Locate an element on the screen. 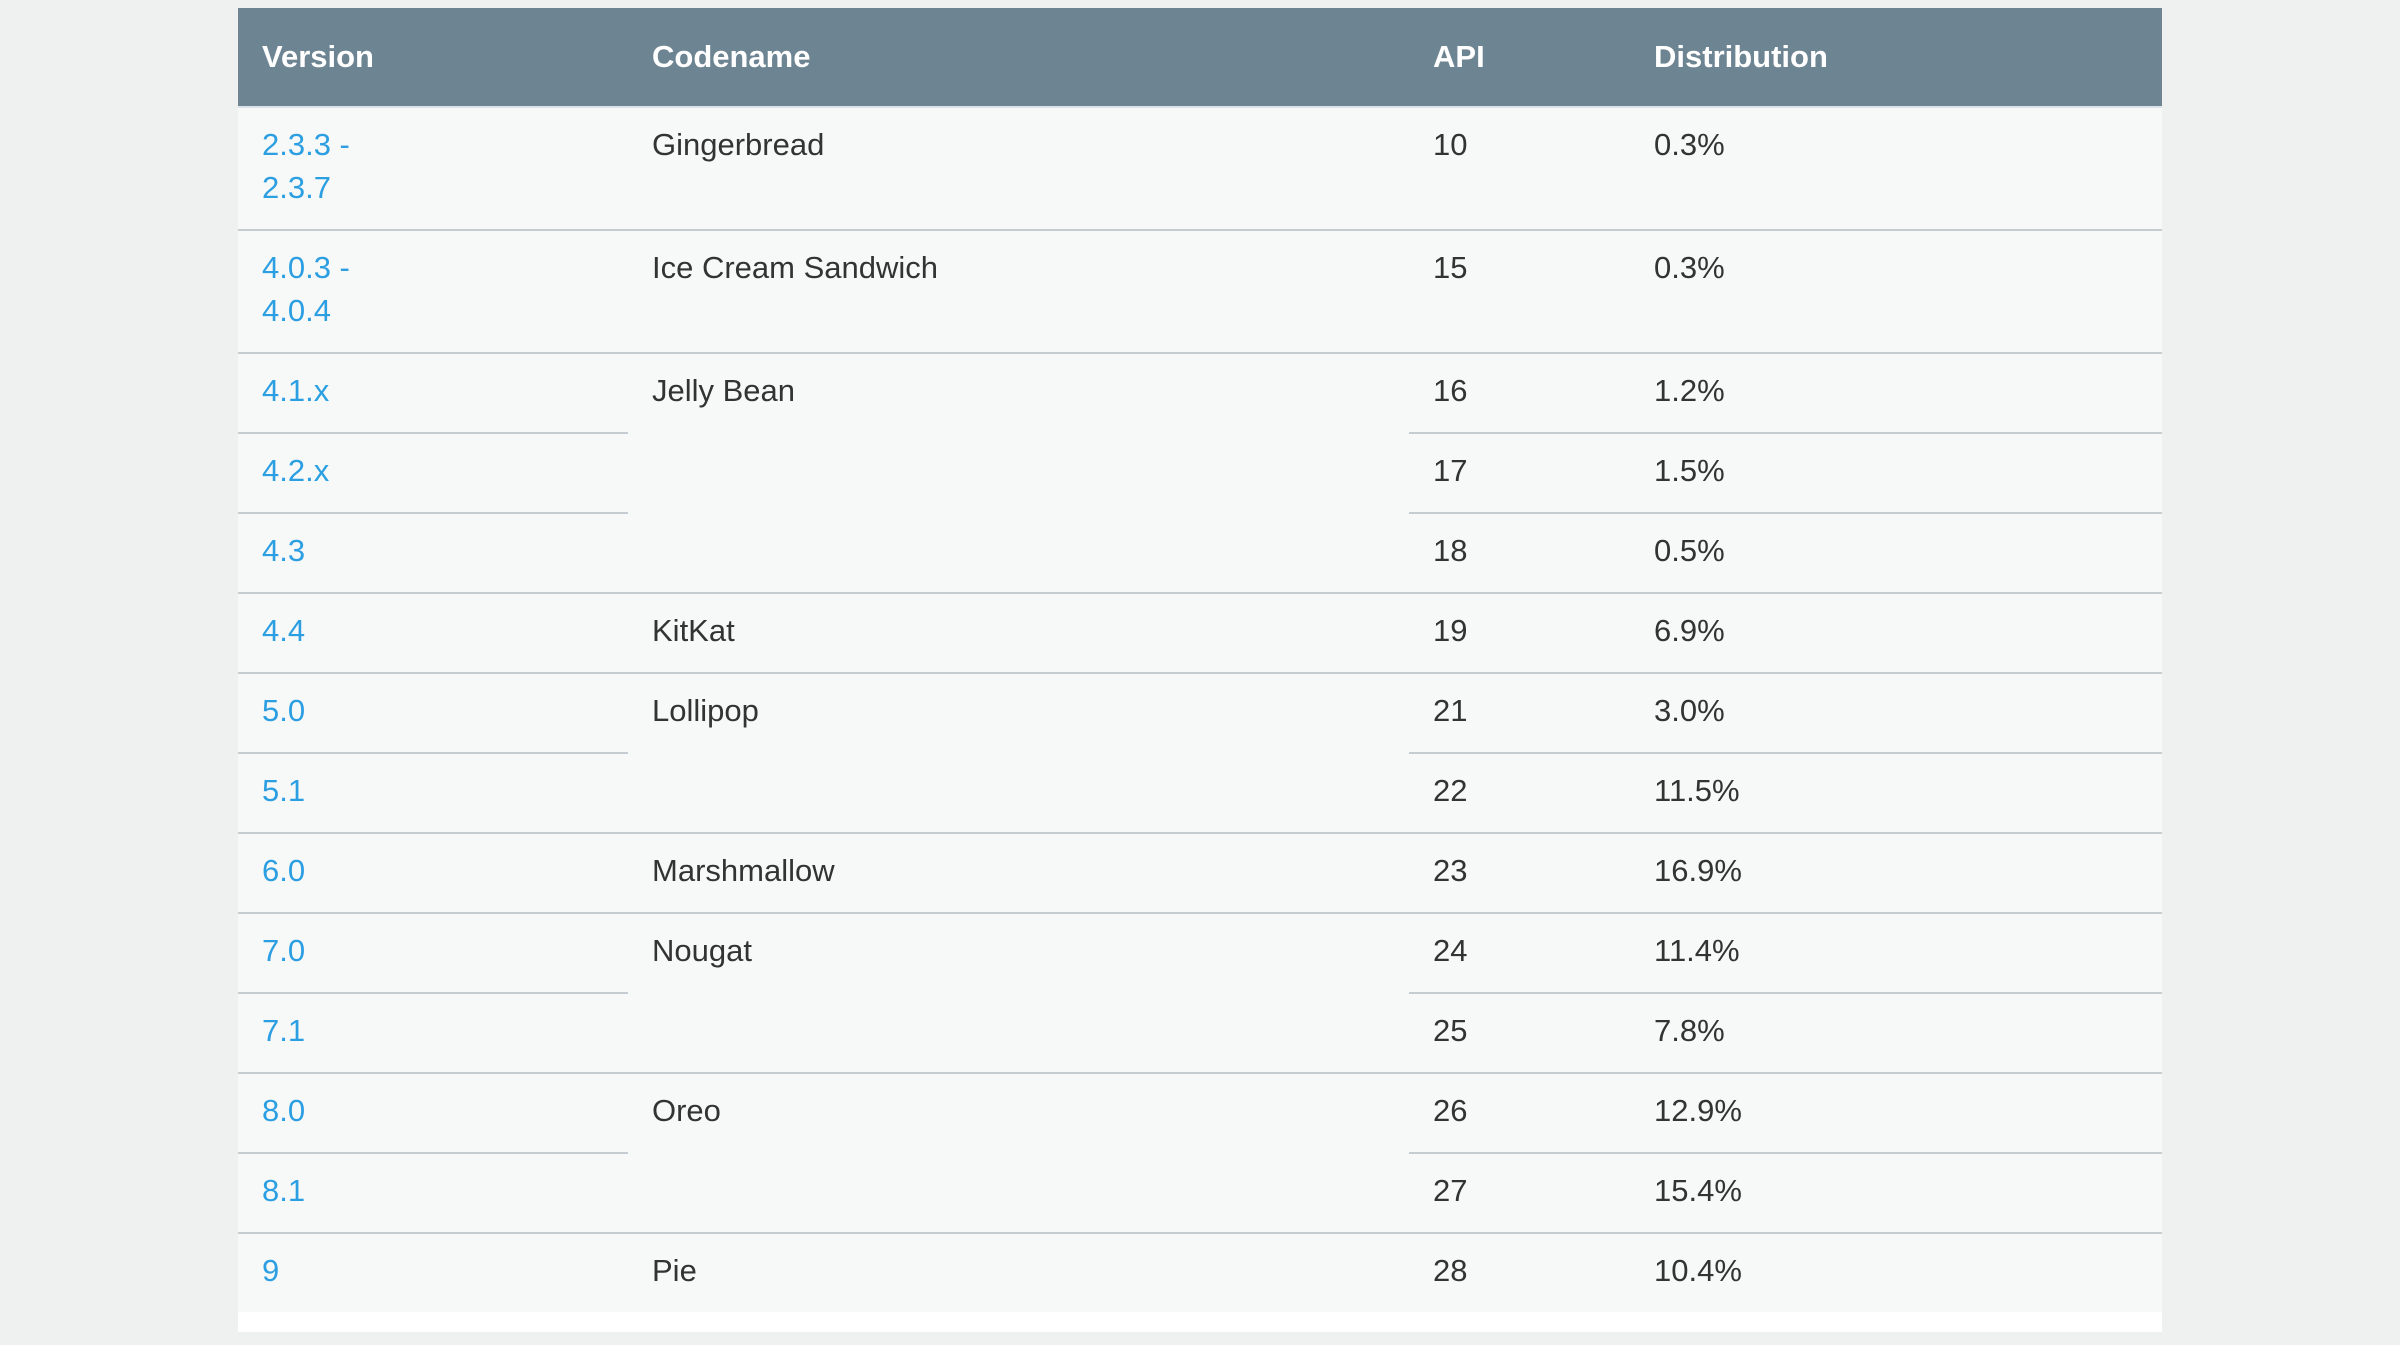 The width and height of the screenshot is (2400, 1345). version-cell: 7.1 is located at coordinates (433, 1033).